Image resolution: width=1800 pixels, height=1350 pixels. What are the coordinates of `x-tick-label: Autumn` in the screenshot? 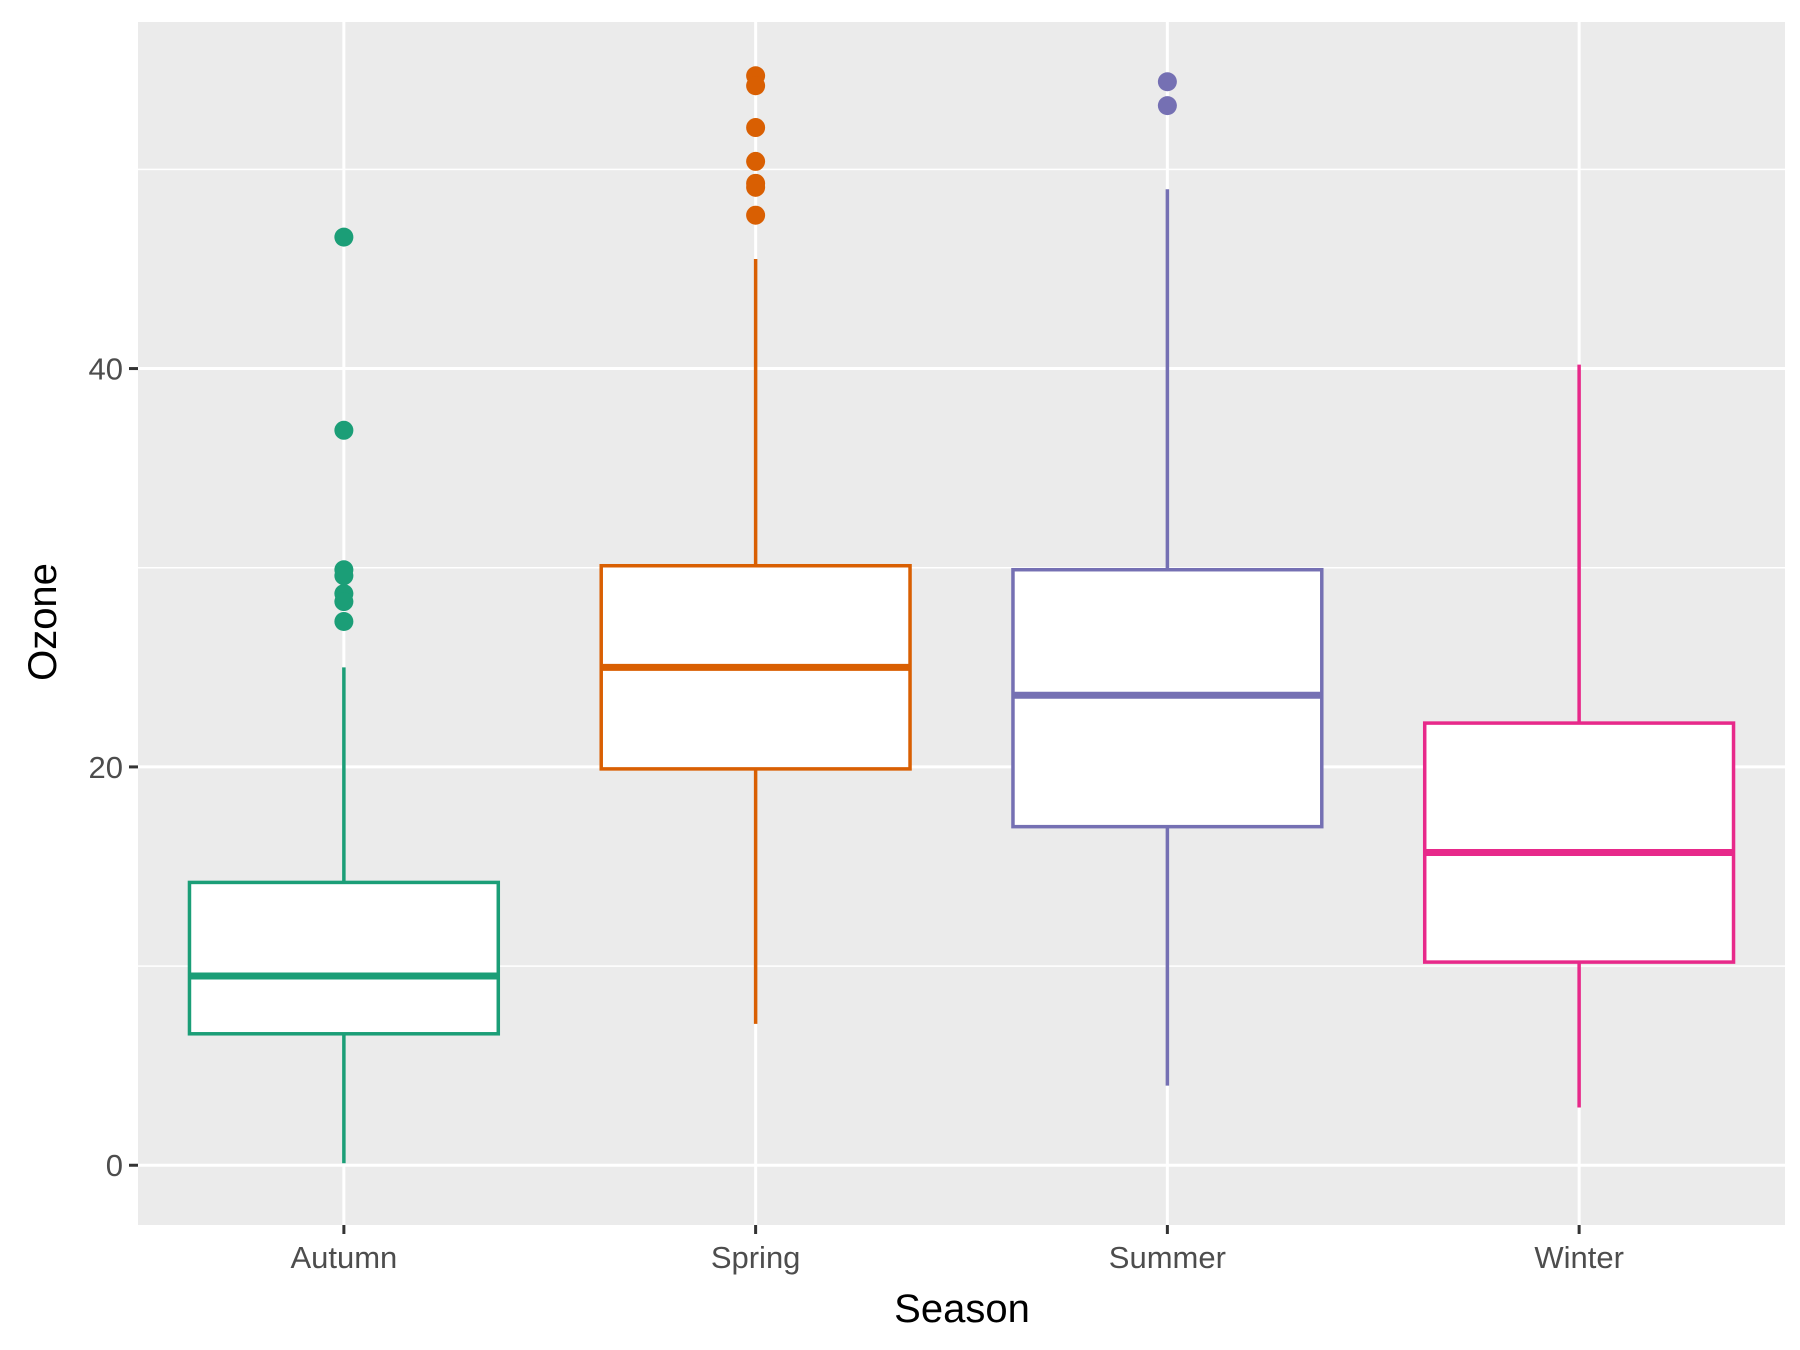 It's located at (343, 1257).